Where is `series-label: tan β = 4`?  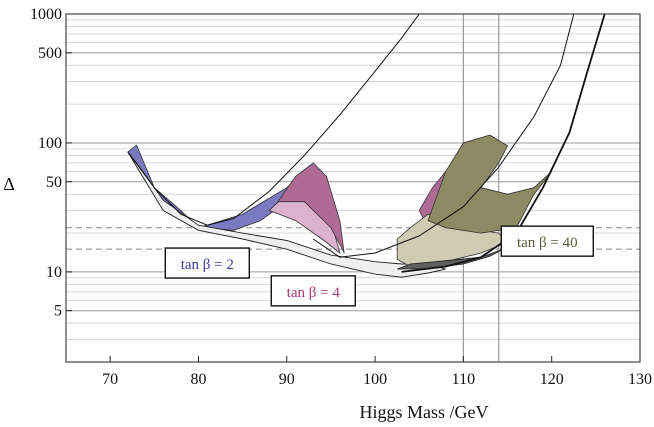
series-label: tan β = 4 is located at coordinates (314, 293).